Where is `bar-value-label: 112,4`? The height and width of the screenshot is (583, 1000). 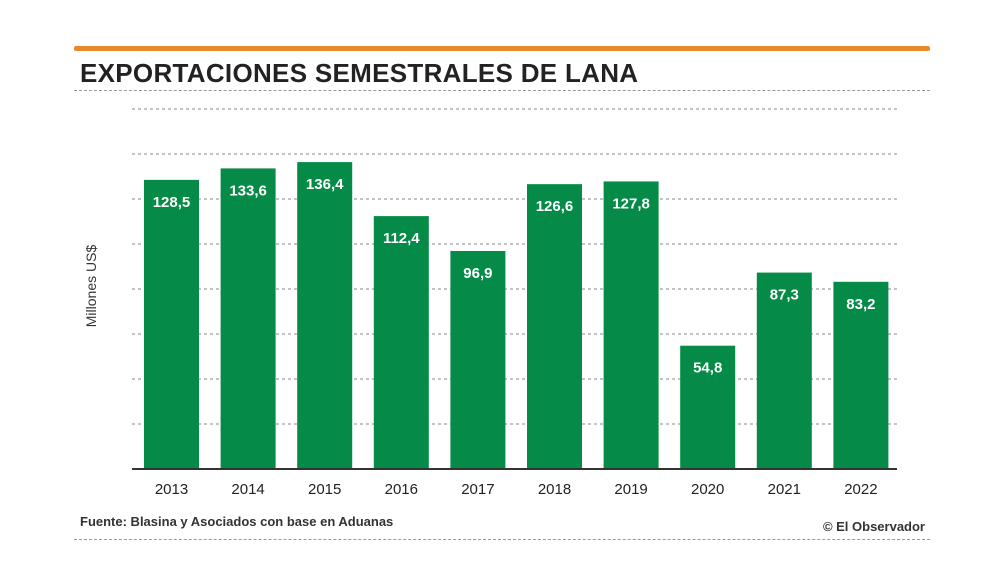 bar-value-label: 112,4 is located at coordinates (401, 238).